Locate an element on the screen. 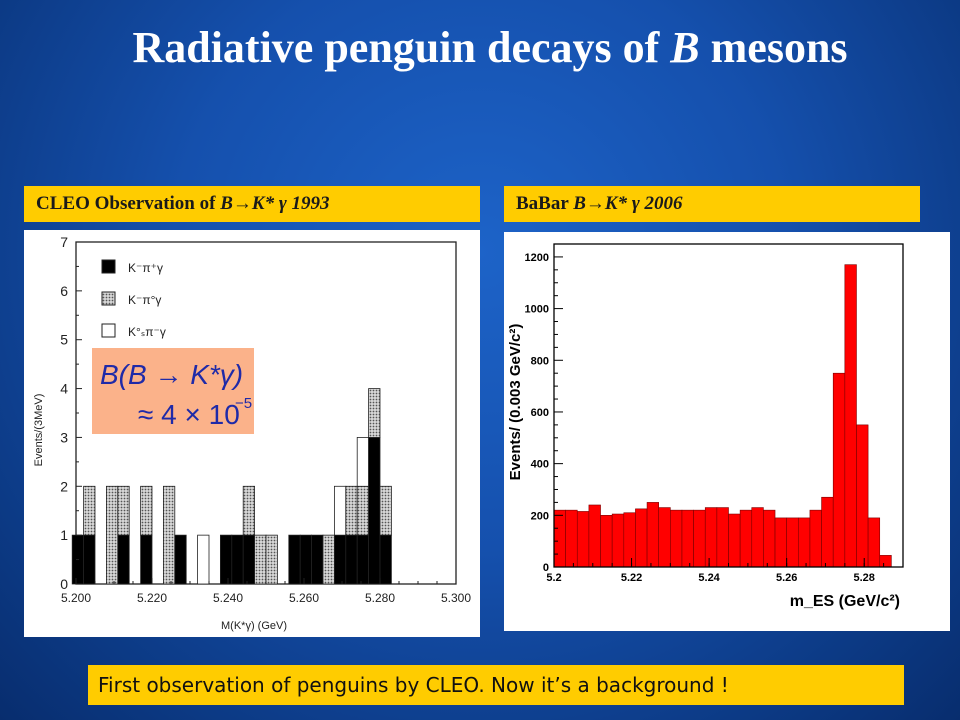 This screenshot has width=960, height=720. cleo-legend-label: K⁻π°γ is located at coordinates (144, 300).